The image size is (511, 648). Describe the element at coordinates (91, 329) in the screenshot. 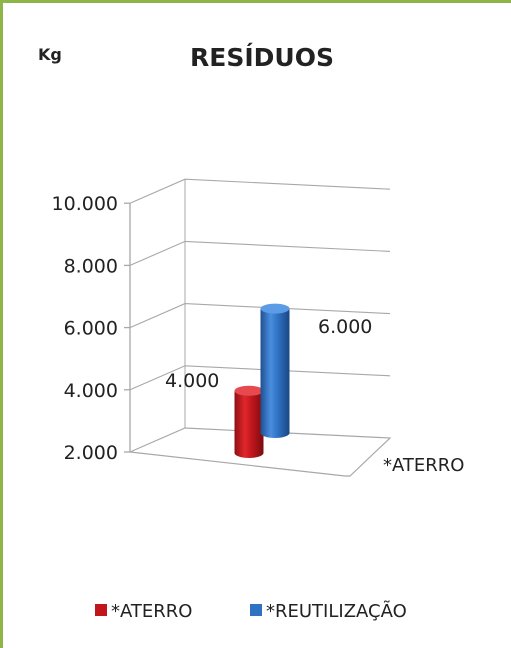

I see `y-tick-label: 6.000` at that location.